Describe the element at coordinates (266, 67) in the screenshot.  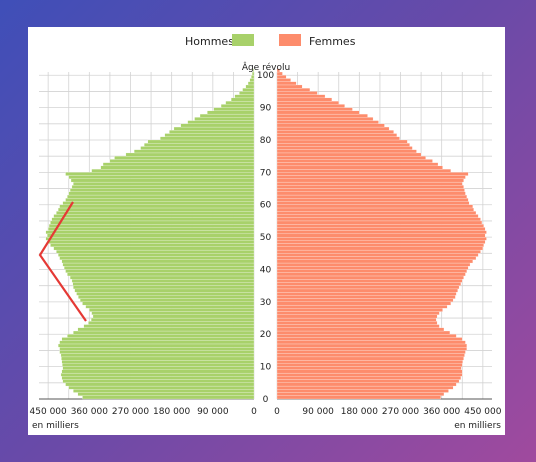
I see `axis-title: Âge révolu` at that location.